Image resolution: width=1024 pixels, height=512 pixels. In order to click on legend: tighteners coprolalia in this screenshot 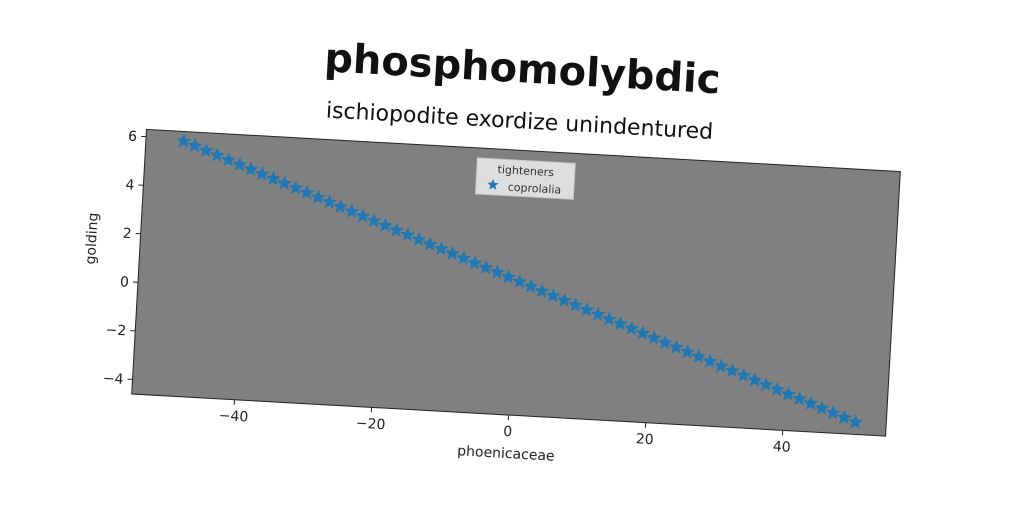, I will do `click(525, 178)`.